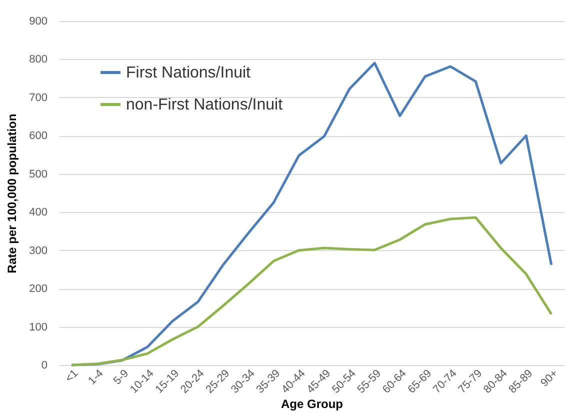  I want to click on y-tick-label: 500, so click(38, 174).